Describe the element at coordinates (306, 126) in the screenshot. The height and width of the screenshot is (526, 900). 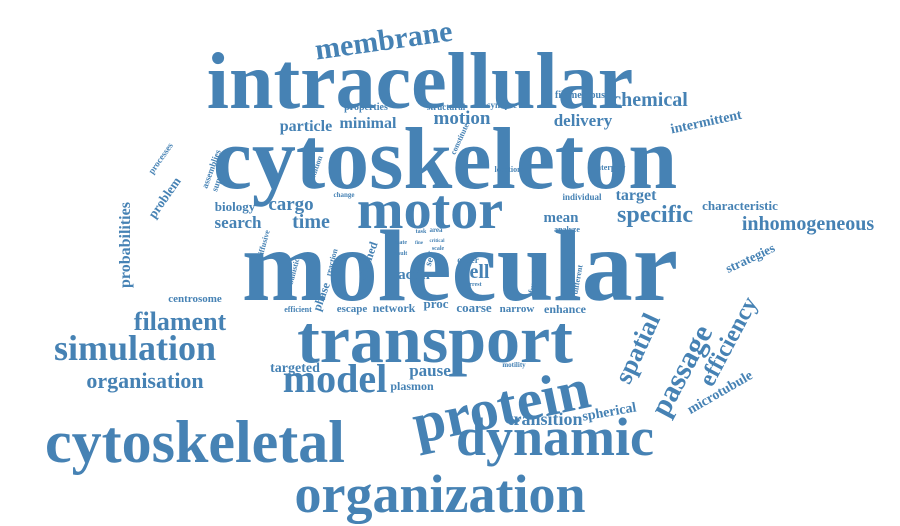
I see `cloud-word-particle: particle` at that location.